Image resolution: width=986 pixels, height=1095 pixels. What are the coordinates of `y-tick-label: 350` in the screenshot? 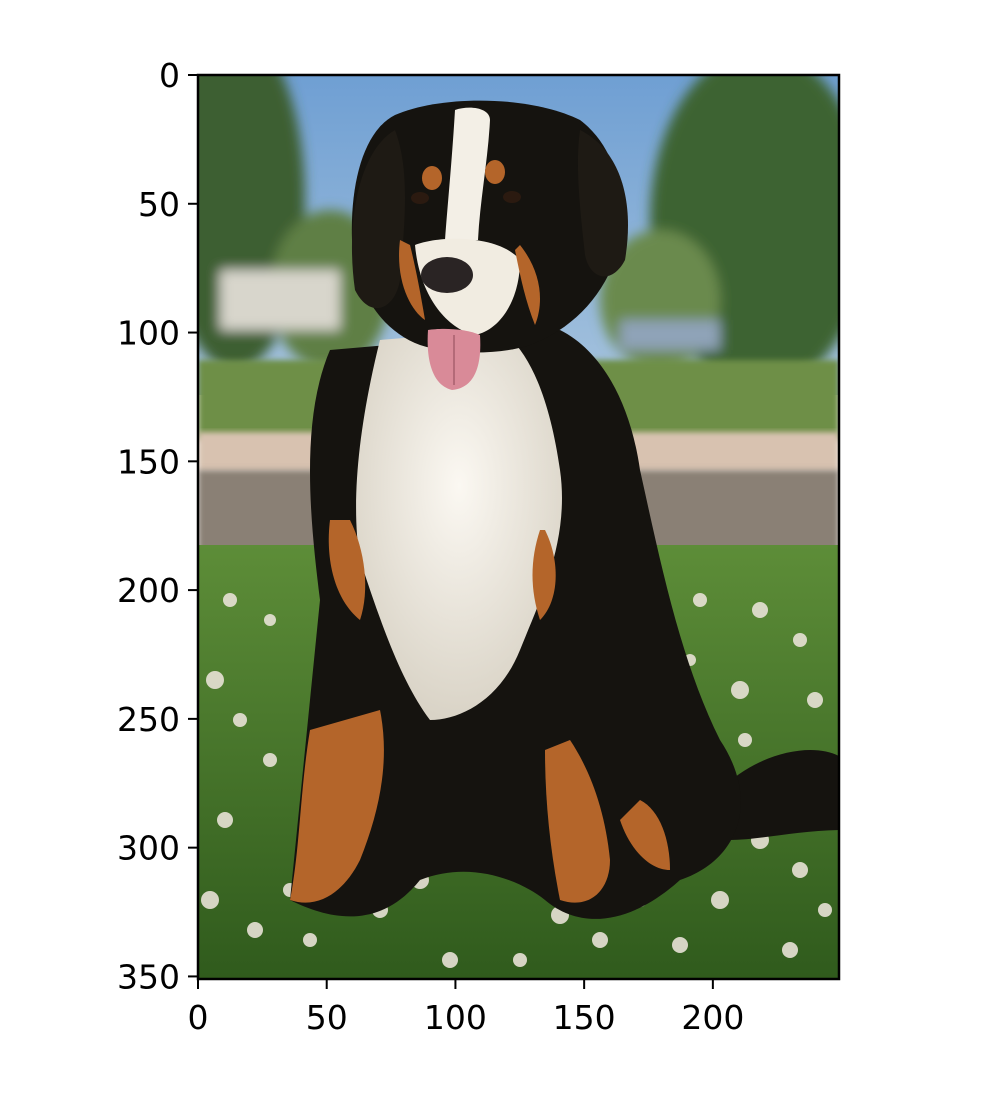 It's located at (148, 976).